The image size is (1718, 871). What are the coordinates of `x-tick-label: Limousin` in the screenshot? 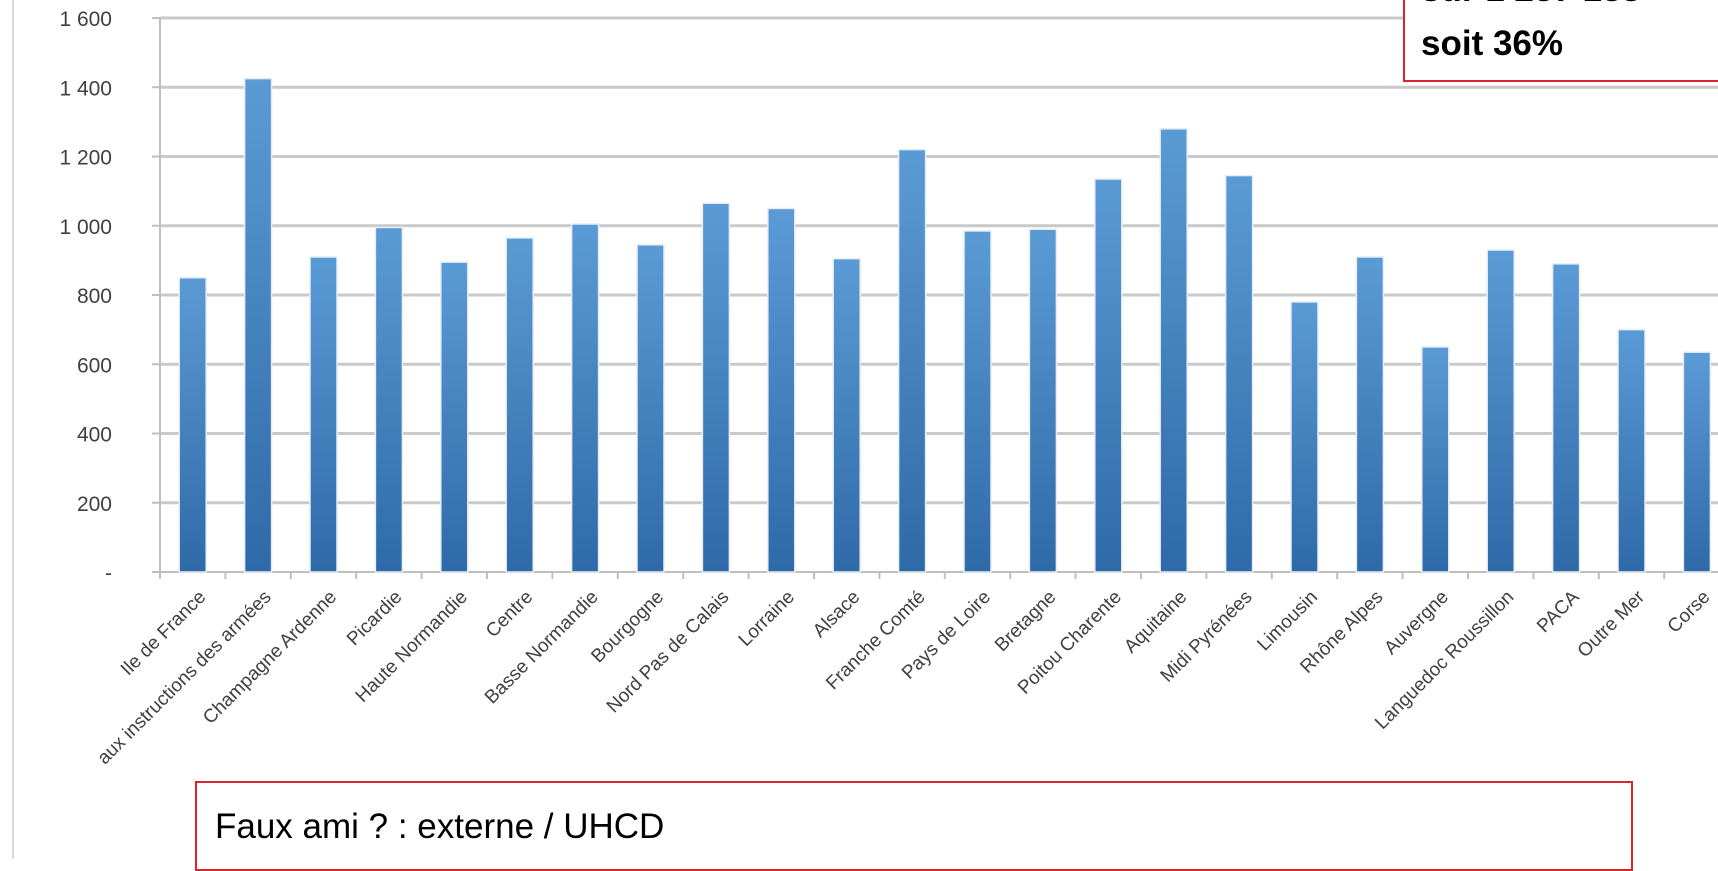 It's located at (1287, 621).